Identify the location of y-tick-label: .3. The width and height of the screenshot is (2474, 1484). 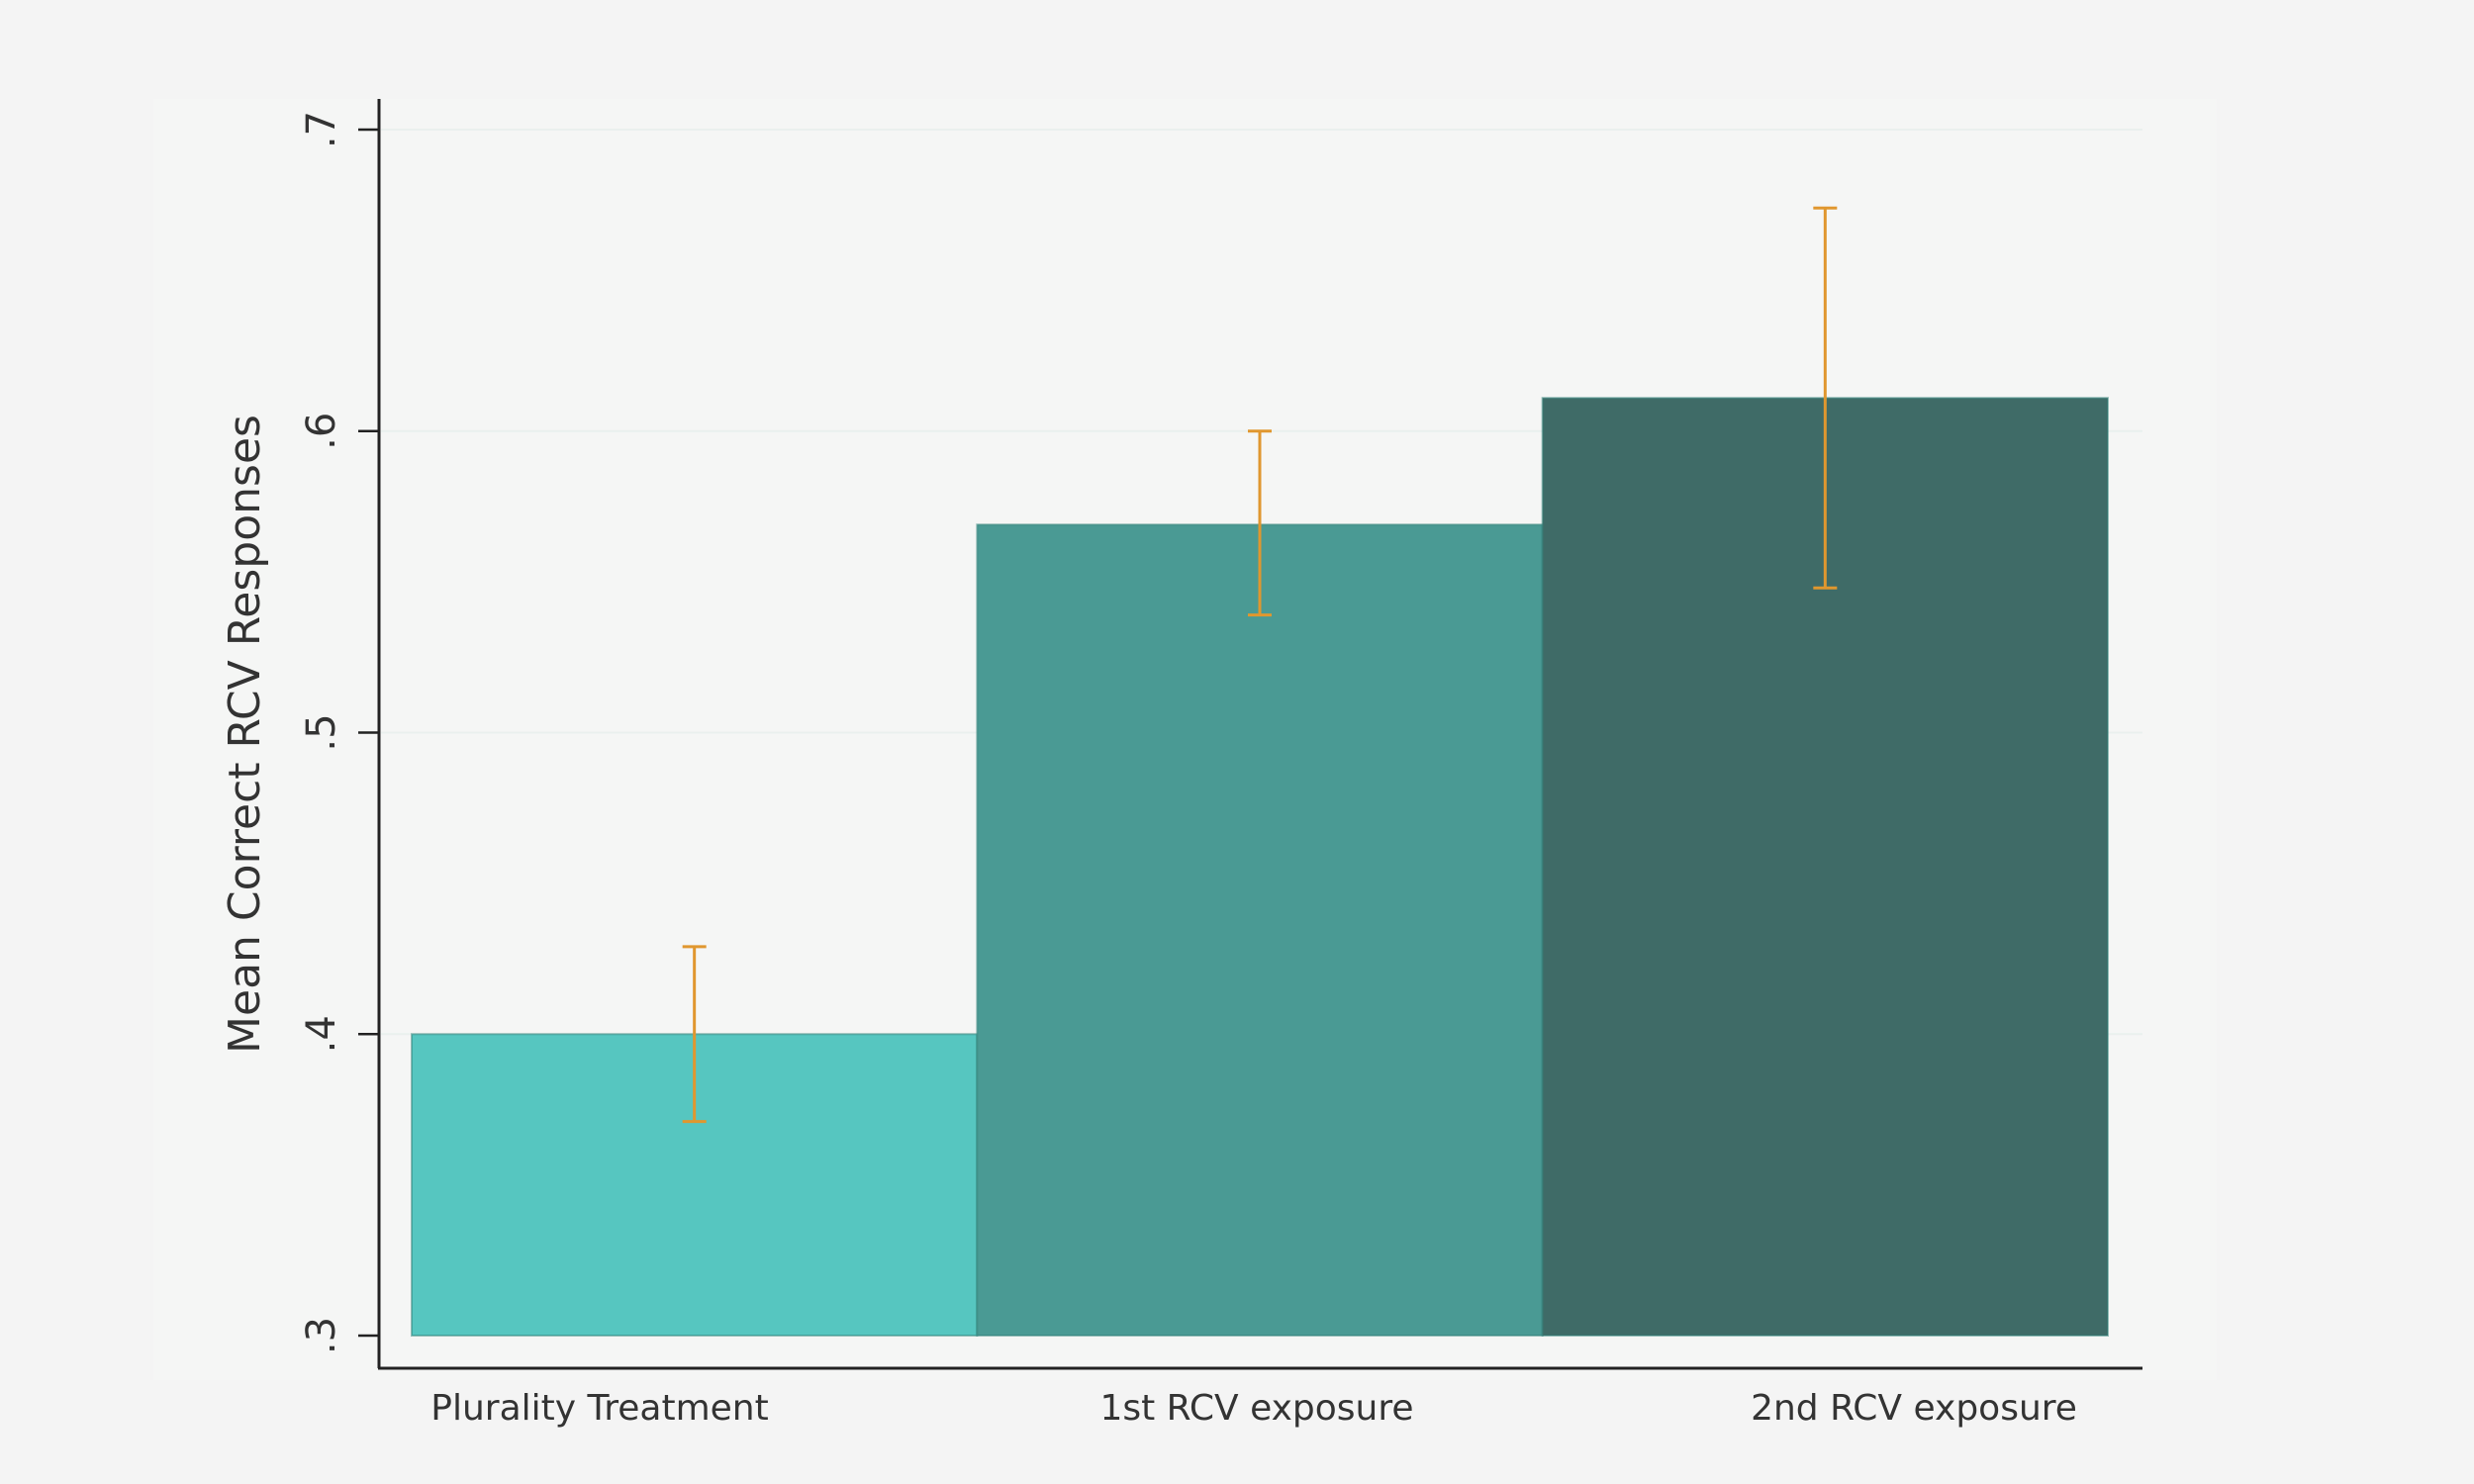
(322, 1335).